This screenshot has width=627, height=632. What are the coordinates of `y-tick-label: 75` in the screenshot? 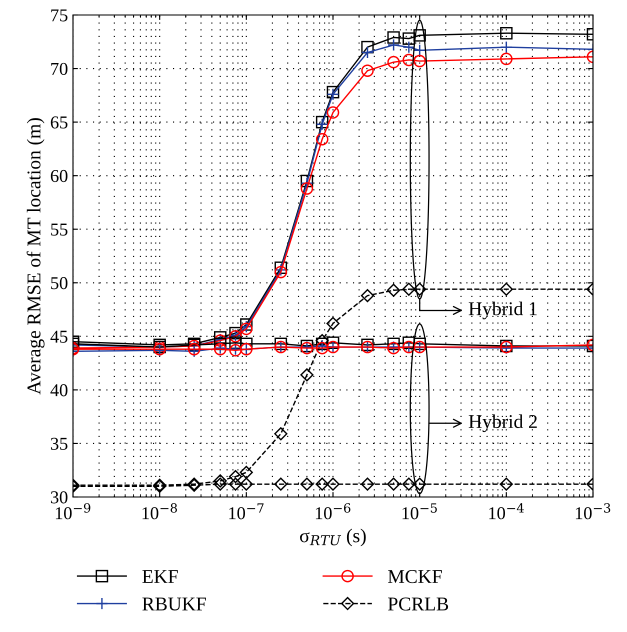 It's located at (59, 15).